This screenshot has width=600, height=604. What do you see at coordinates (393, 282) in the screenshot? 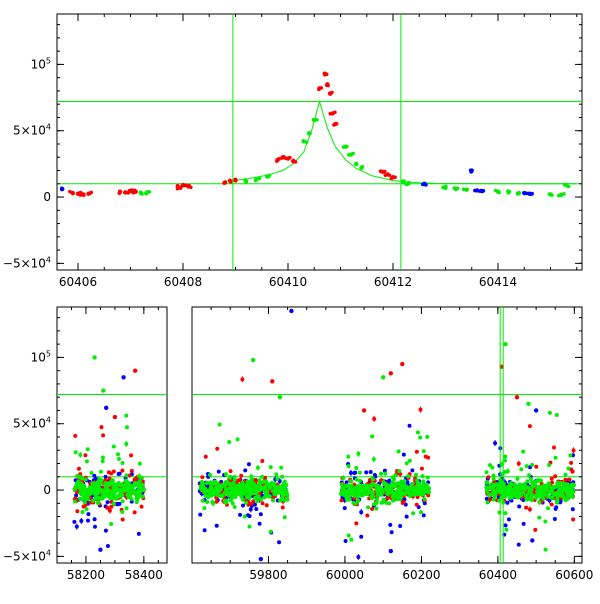
I see `x-tick-label: 60412` at bounding box center [393, 282].